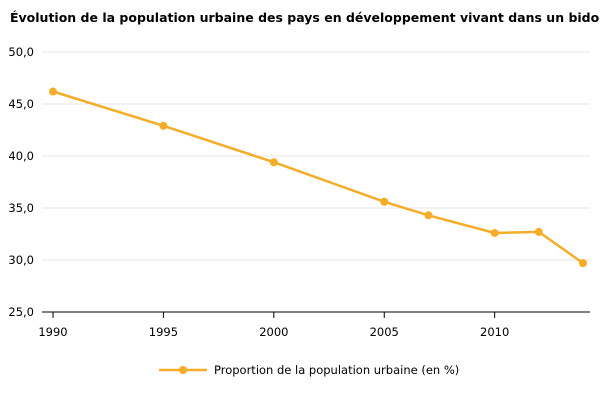 The width and height of the screenshot is (600, 400). What do you see at coordinates (384, 332) in the screenshot?
I see `x-tick-label: 2005` at bounding box center [384, 332].